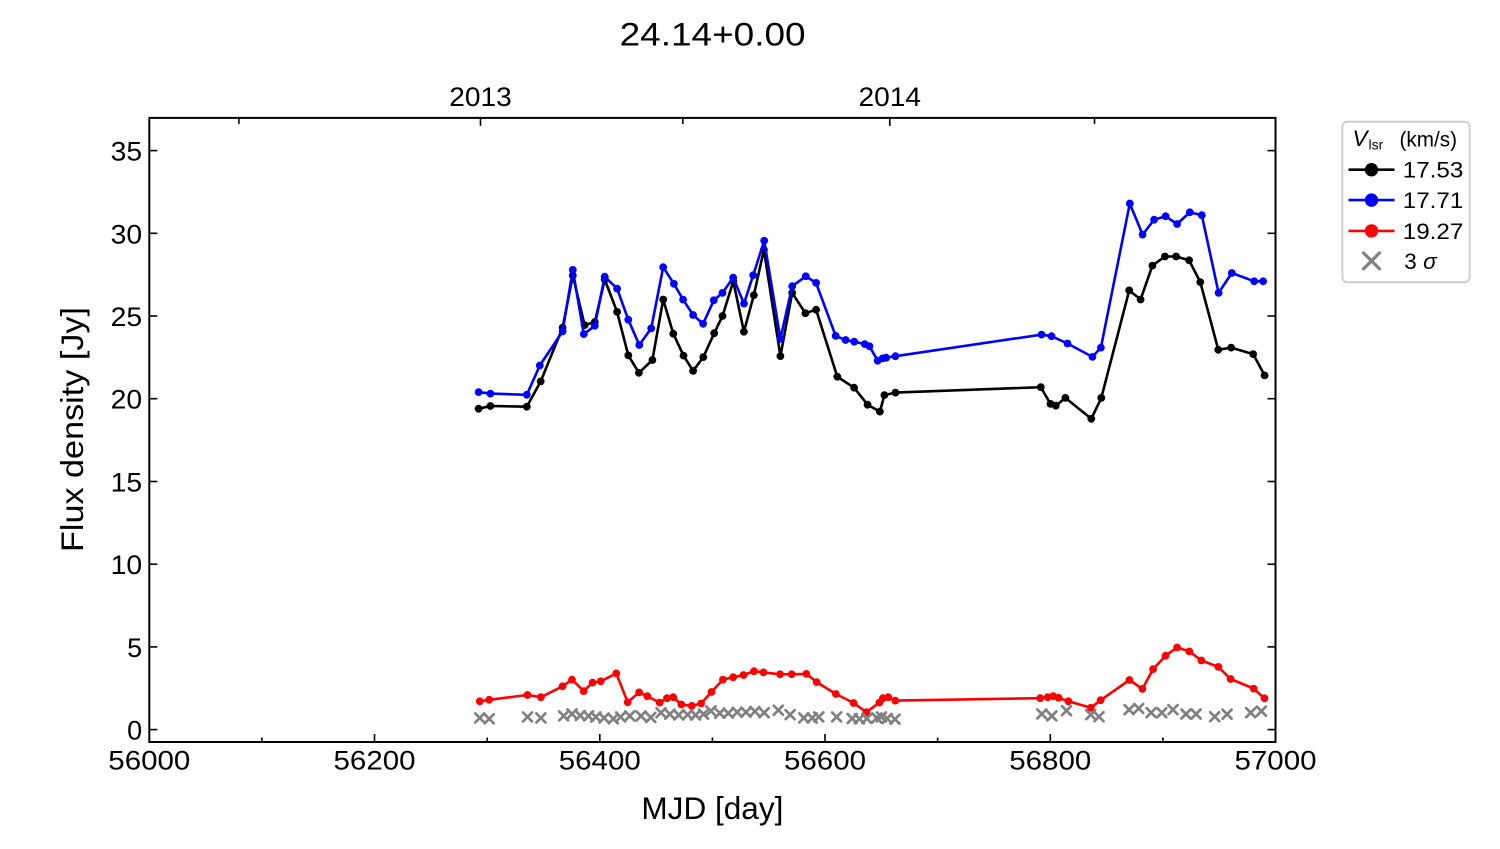 The image size is (1500, 849). What do you see at coordinates (127, 565) in the screenshot?
I see `svg-text: 10` at bounding box center [127, 565].